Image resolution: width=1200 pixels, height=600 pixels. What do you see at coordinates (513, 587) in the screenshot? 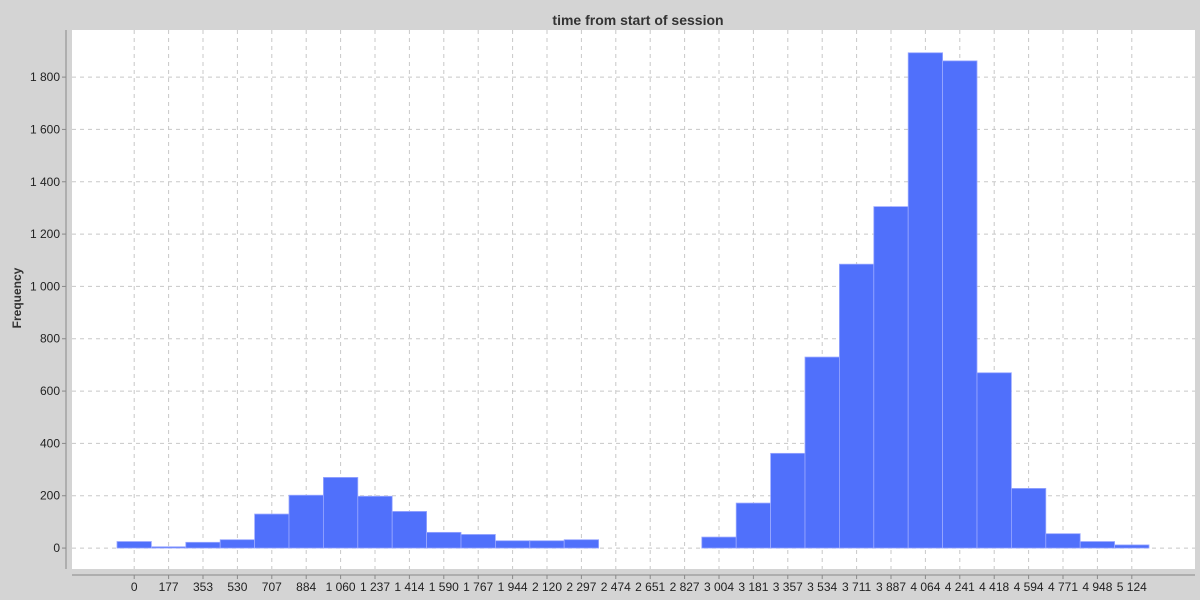
I see `x-tick-label: 1 944` at bounding box center [513, 587].